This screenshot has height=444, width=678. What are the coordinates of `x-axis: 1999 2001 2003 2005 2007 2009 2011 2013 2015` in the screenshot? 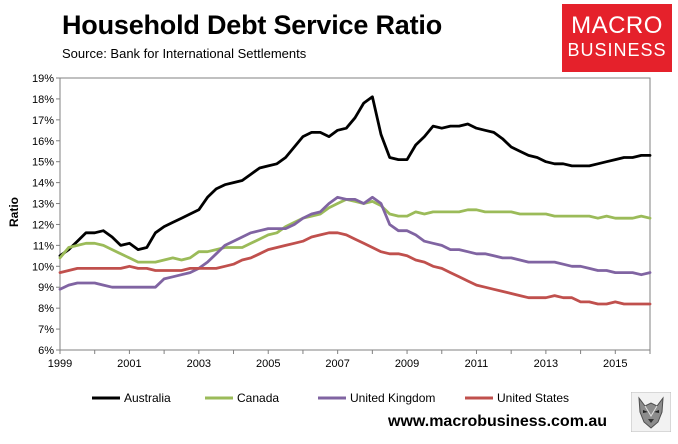 It's located at (349, 360).